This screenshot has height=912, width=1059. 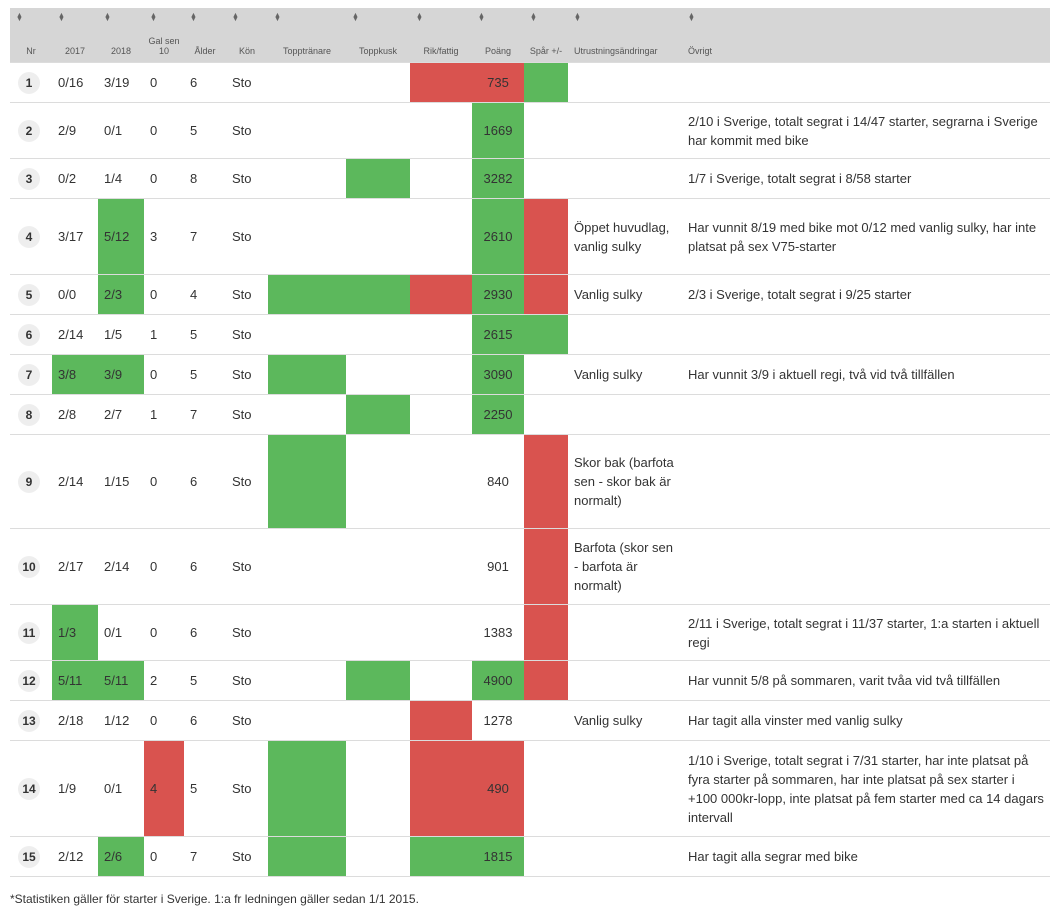 What do you see at coordinates (498, 82) in the screenshot?
I see `cell-poang: 735` at bounding box center [498, 82].